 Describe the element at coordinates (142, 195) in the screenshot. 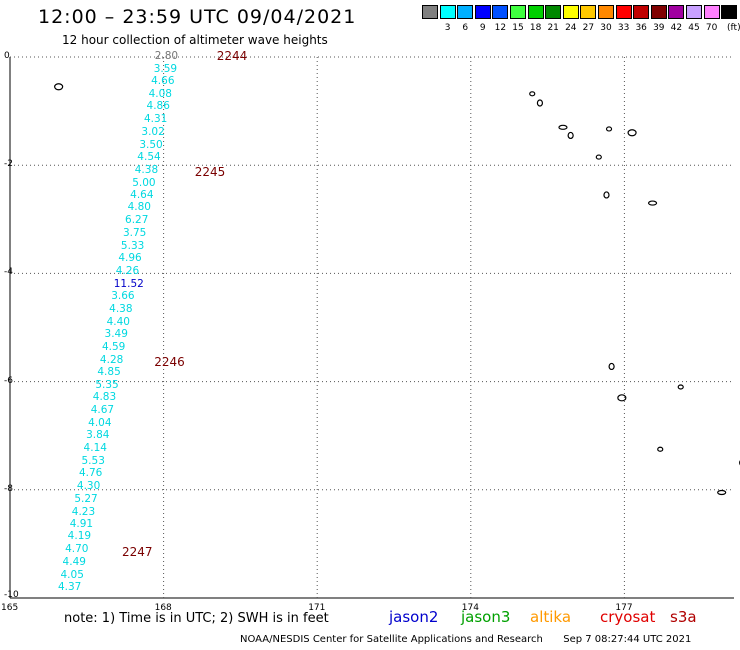

I see `wave-height-value: 4.64` at that location.